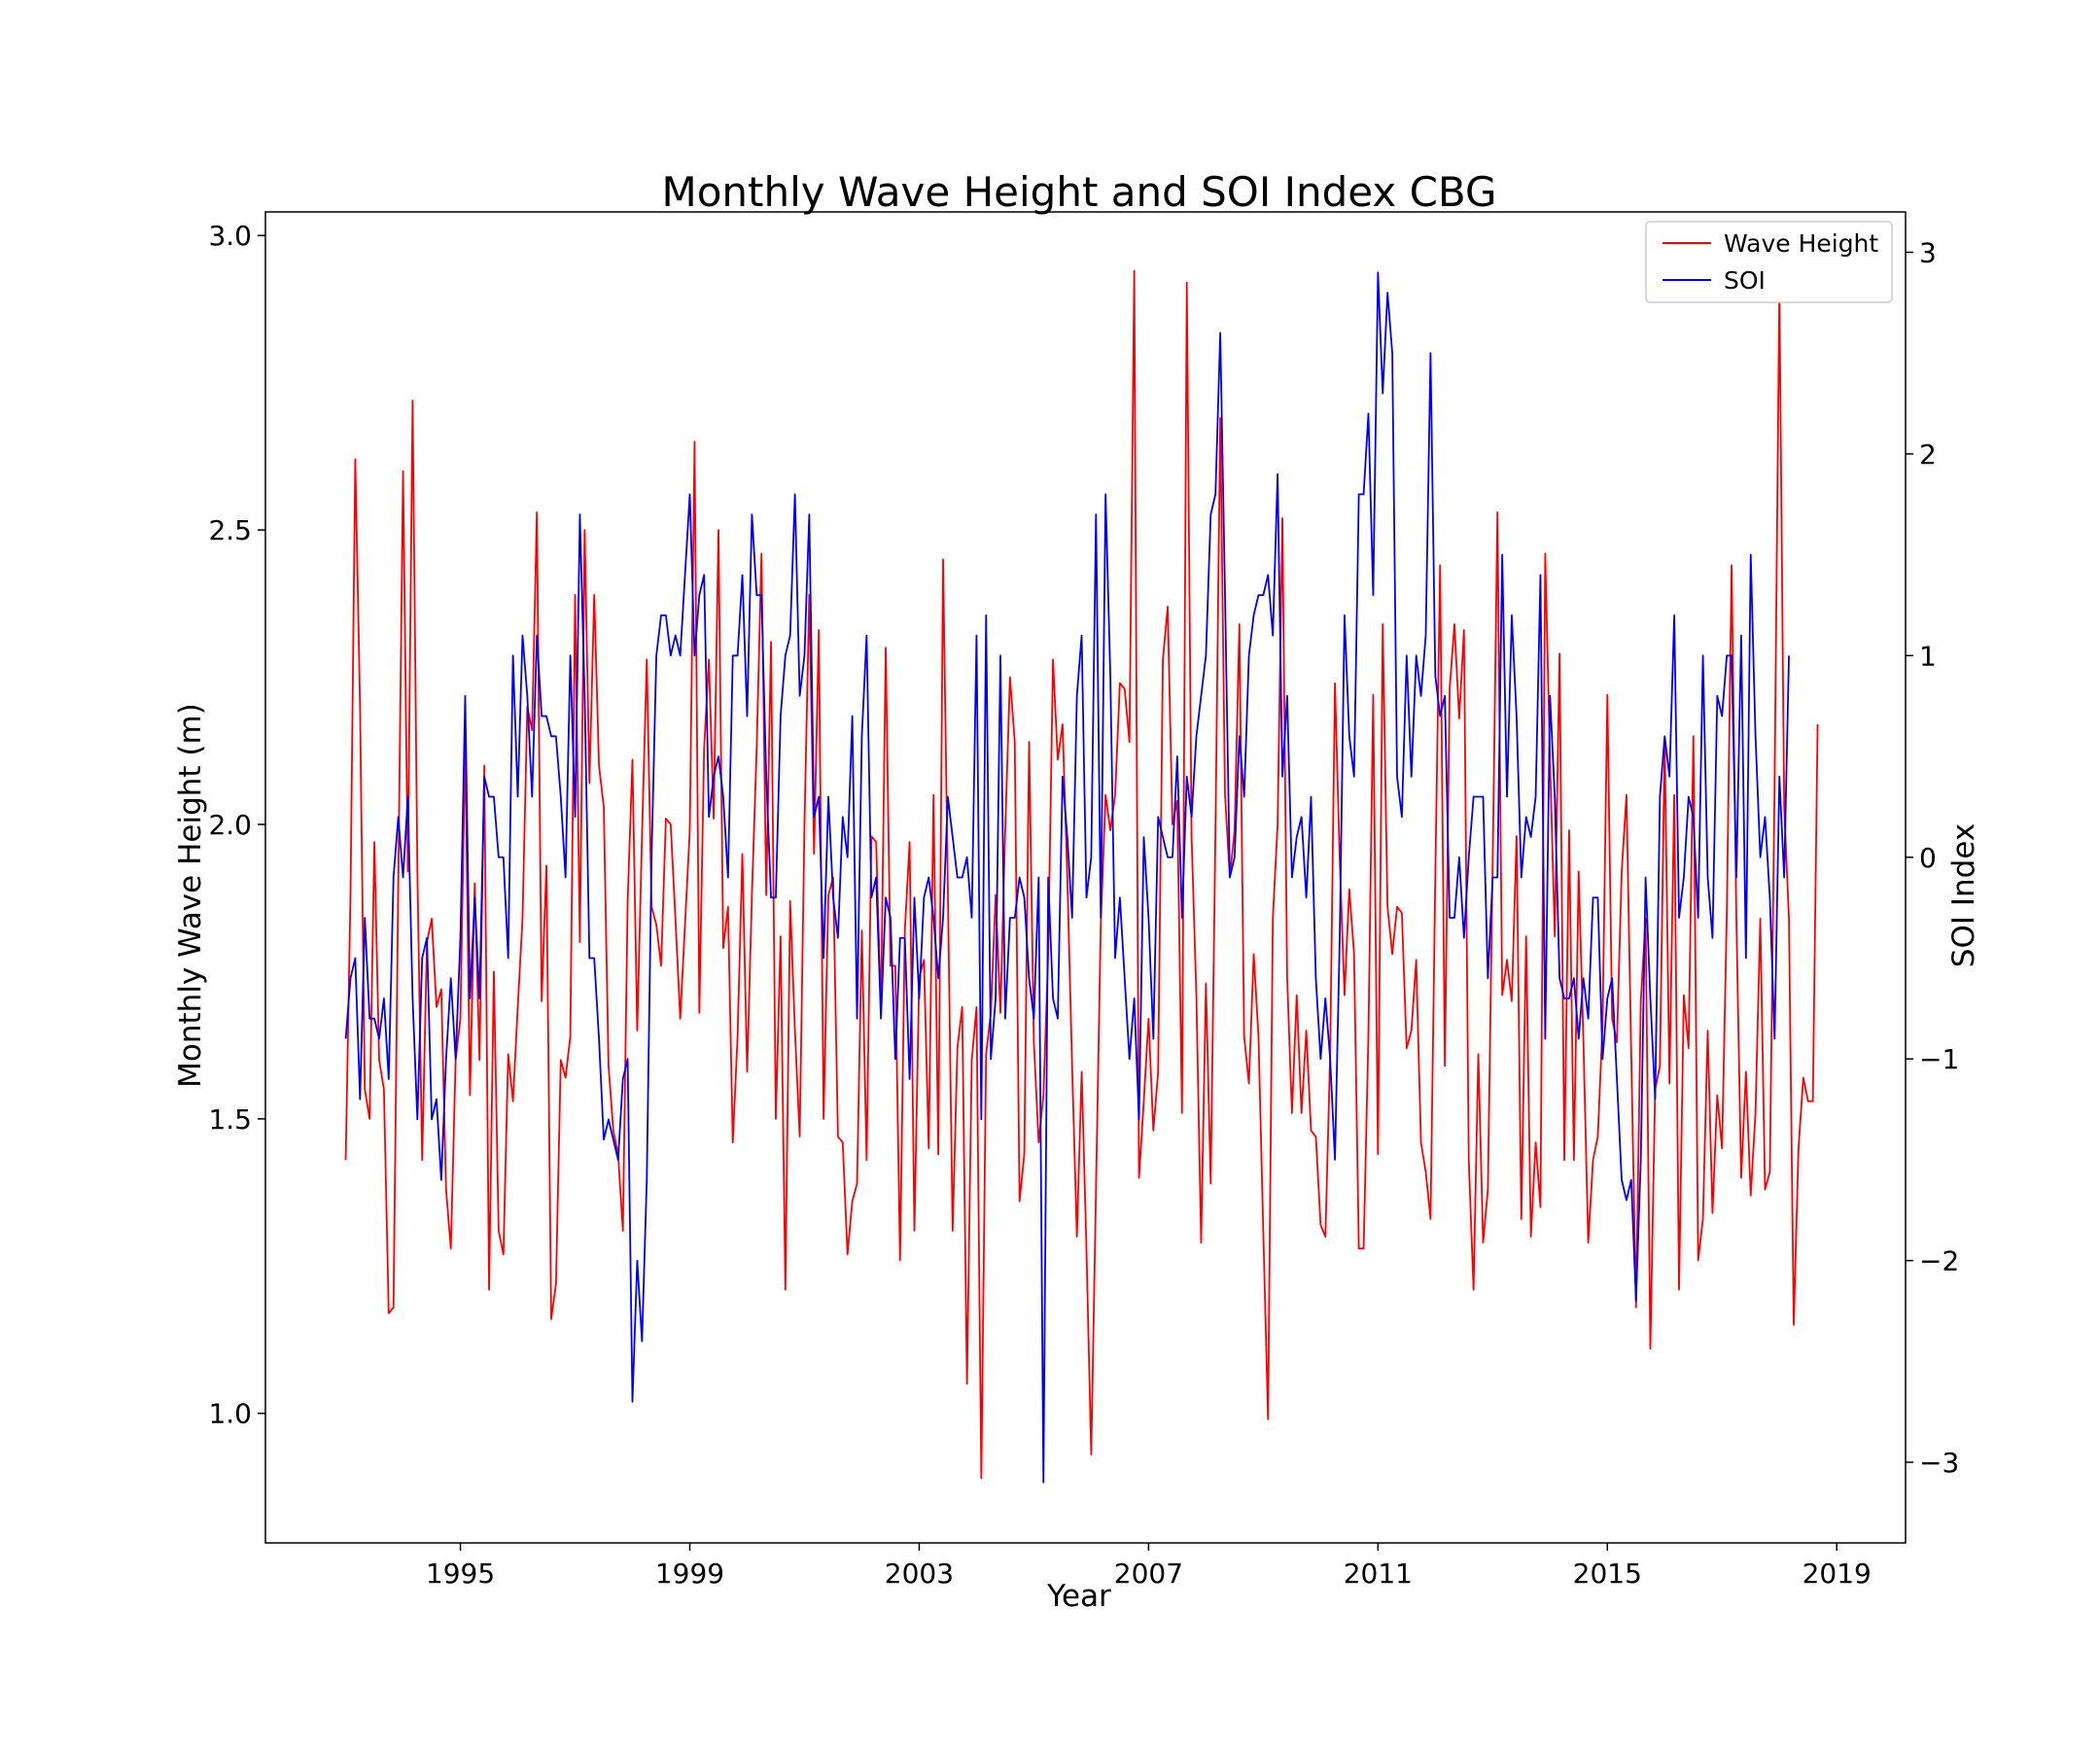 The width and height of the screenshot is (2100, 1750). Describe the element at coordinates (1928, 656) in the screenshot. I see `y2-tick-label: 1` at that location.